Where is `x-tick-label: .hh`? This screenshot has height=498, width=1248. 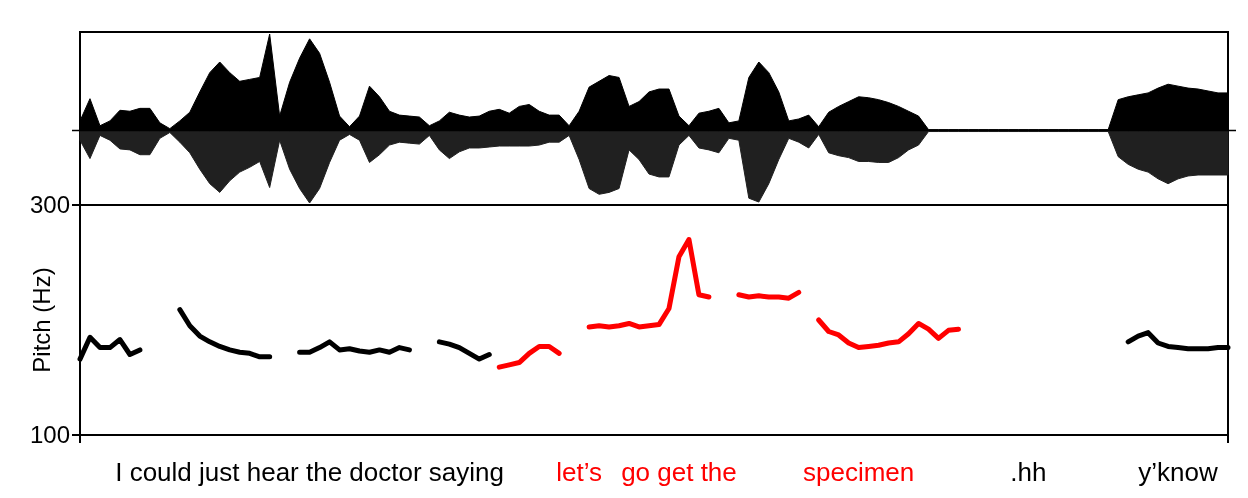 x-tick-label: .hh is located at coordinates (1028, 472).